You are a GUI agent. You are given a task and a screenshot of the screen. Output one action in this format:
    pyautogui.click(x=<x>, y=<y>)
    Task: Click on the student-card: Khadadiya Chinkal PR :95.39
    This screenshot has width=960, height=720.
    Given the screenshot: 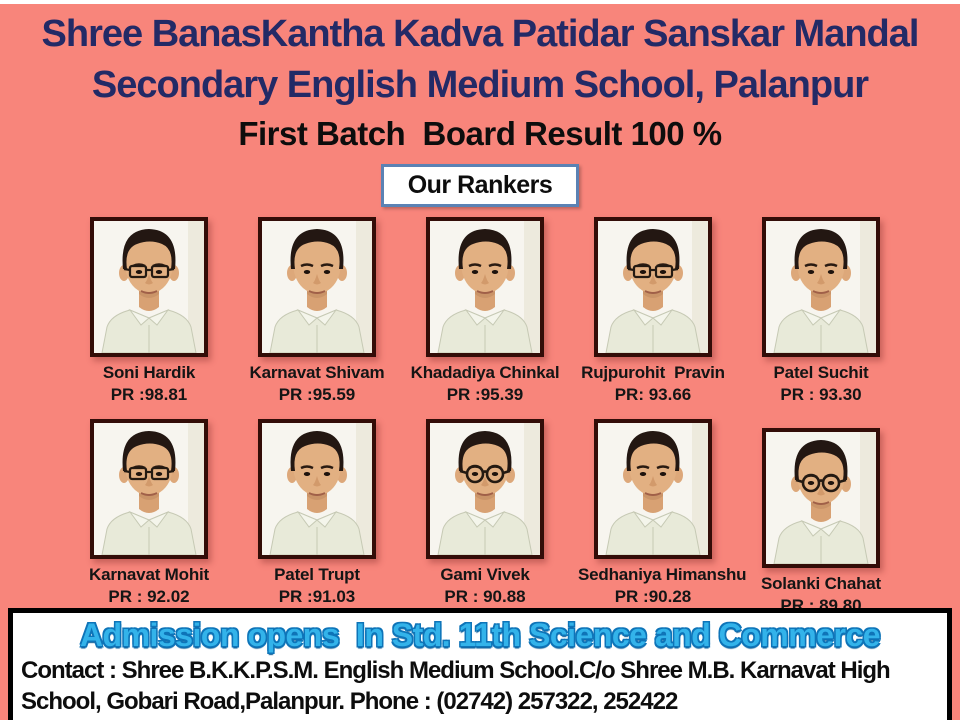 What is the action you would take?
    pyautogui.click(x=485, y=311)
    